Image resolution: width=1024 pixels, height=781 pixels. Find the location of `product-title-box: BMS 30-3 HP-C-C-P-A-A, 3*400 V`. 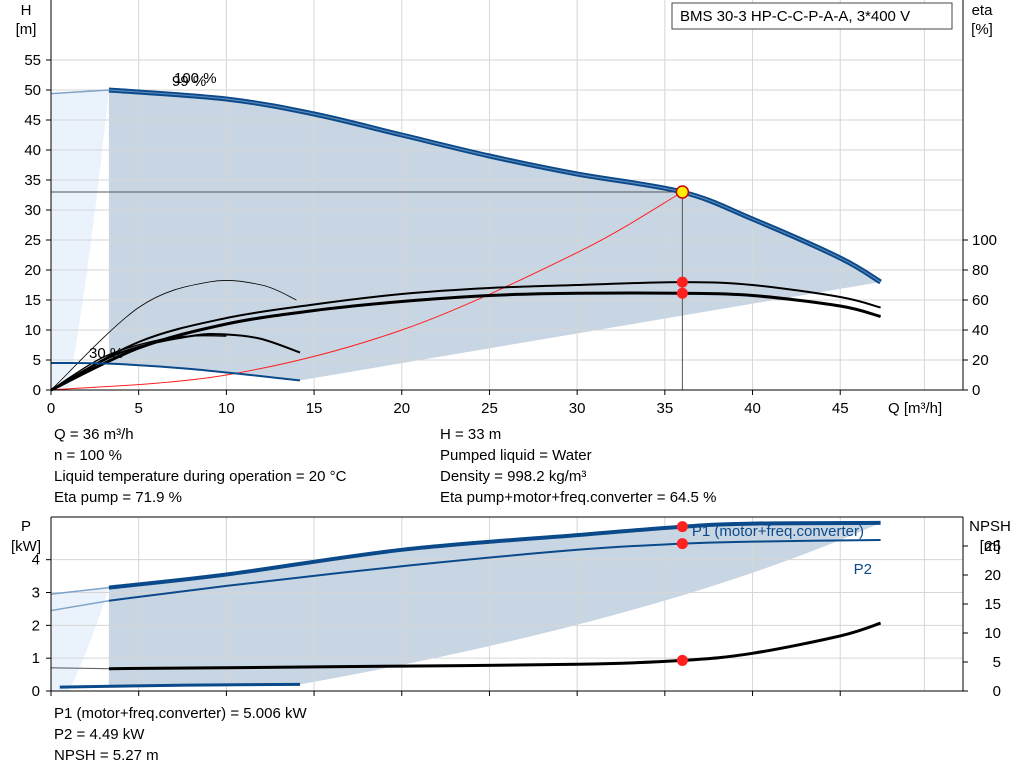

product-title-box: BMS 30-3 HP-C-C-P-A-A, 3*400 V is located at coordinates (812, 16).